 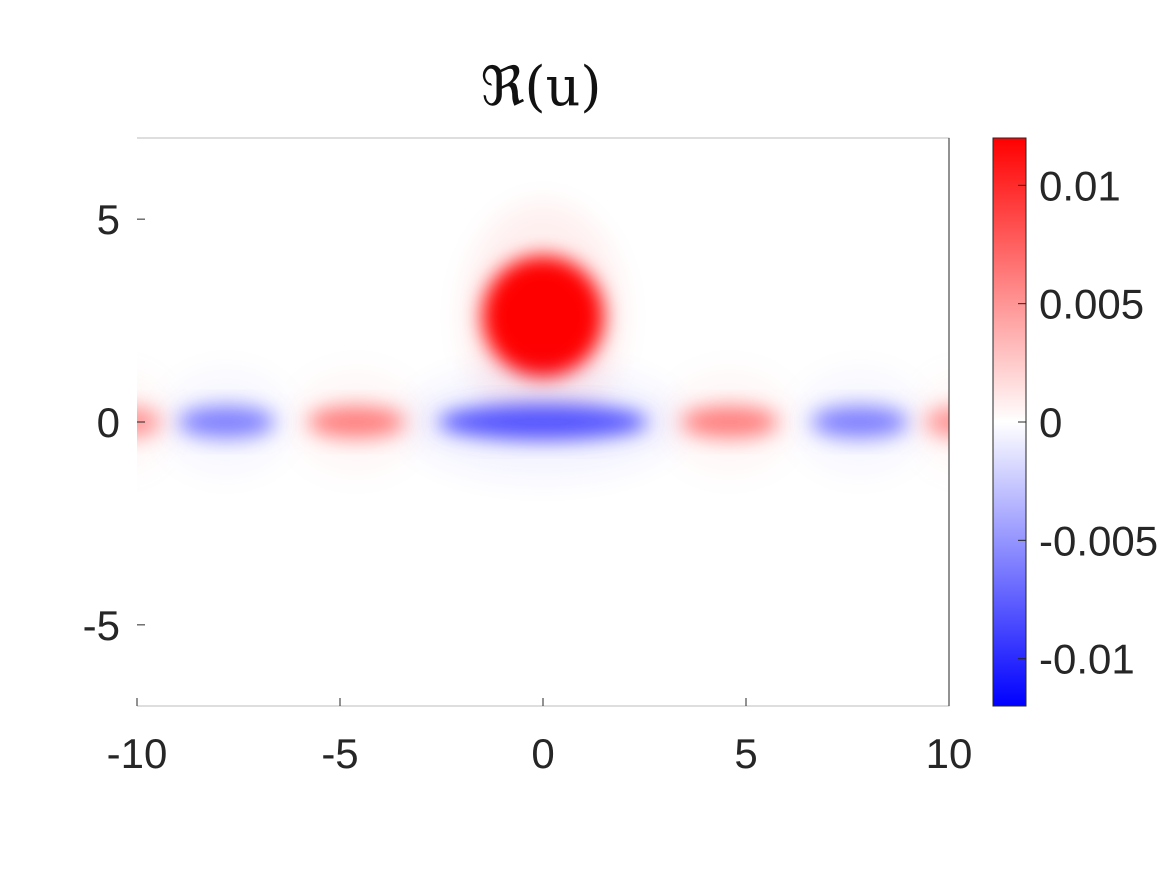 I want to click on colorbar-ticks: 0.01 0.005 0 -0.005 -0.01, so click(x=1088, y=422).